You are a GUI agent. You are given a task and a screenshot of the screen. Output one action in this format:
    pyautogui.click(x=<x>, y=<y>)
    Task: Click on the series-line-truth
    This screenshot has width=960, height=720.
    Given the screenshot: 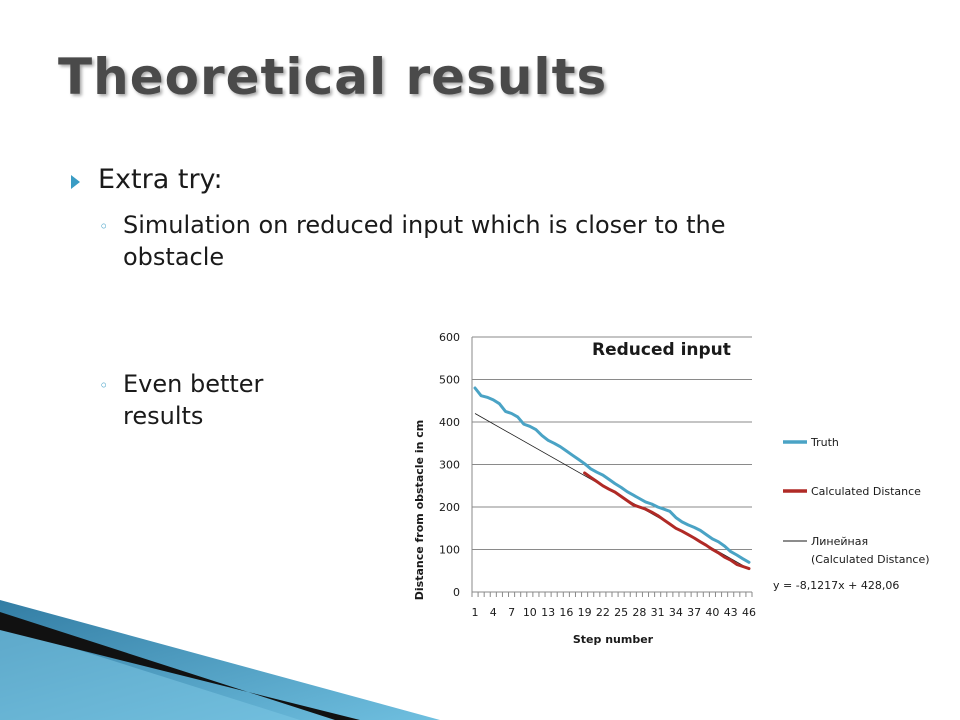 What is the action you would take?
    pyautogui.click(x=612, y=475)
    